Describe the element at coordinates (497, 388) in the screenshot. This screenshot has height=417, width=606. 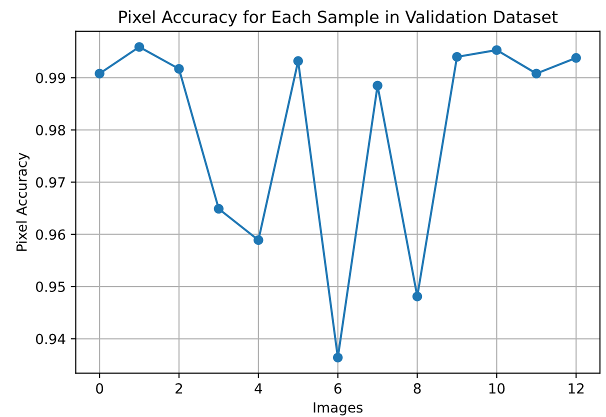
I see `x-tick-label: 10` at that location.